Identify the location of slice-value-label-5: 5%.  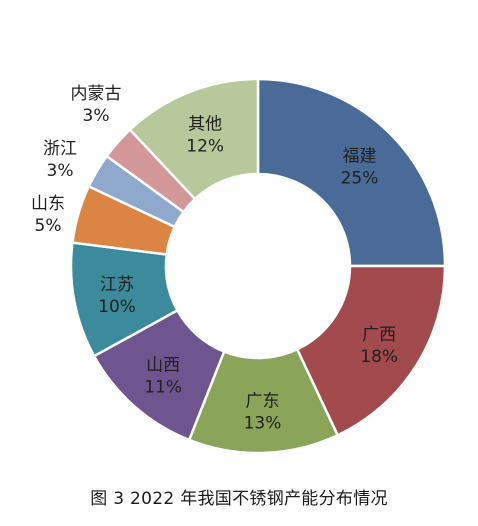
(48, 226).